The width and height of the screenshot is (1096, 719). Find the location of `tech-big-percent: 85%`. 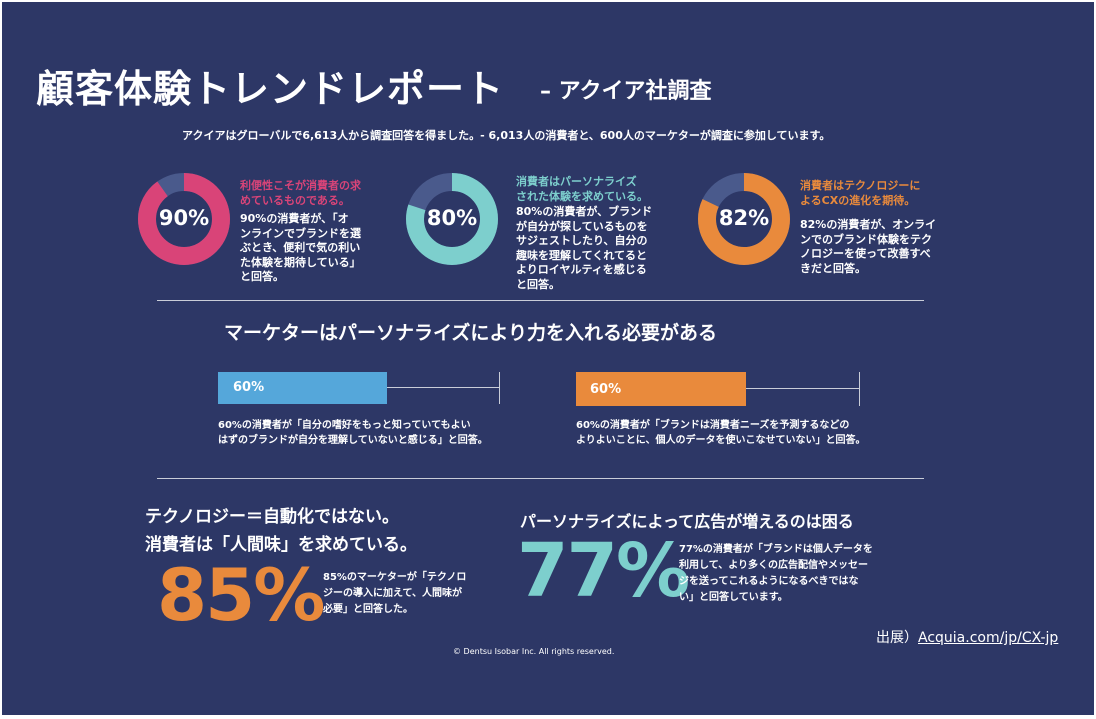

tech-big-percent: 85% is located at coordinates (241, 595).